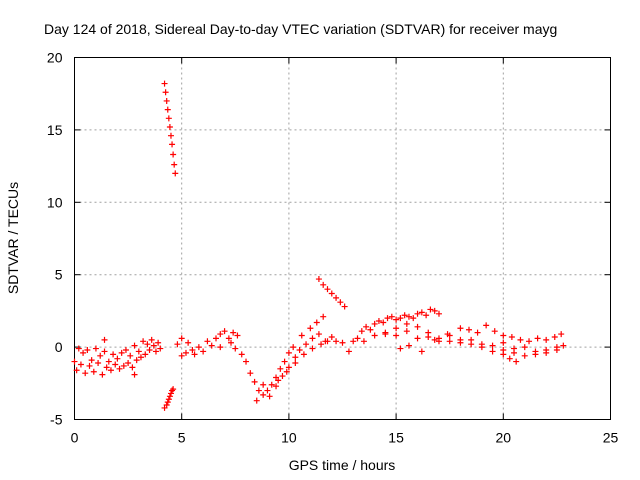  Describe the element at coordinates (59, 275) in the screenshot. I see `y-tick-label: 5` at that location.